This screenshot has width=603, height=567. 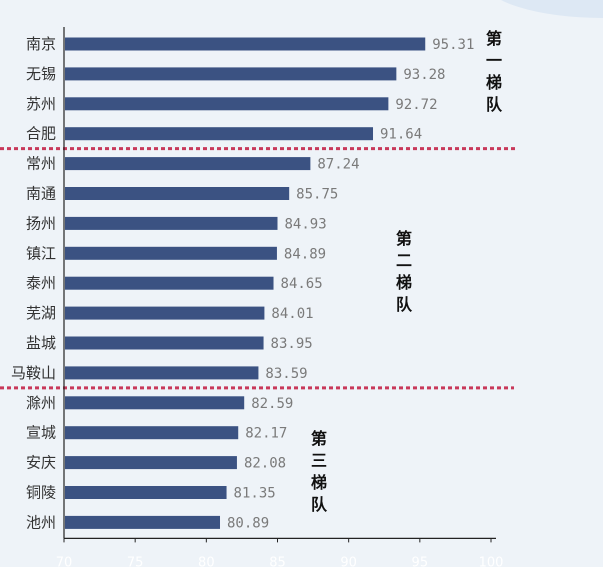 What do you see at coordinates (420, 561) in the screenshot?
I see `x-tick-label: 95` at bounding box center [420, 561].